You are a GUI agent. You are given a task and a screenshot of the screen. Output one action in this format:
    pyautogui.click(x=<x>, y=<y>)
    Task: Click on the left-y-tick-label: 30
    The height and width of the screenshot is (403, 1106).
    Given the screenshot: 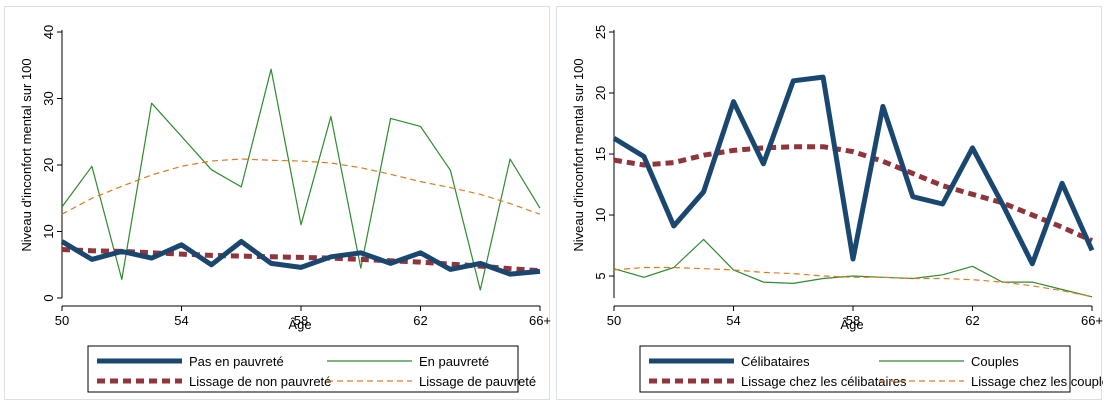 What is the action you would take?
    pyautogui.click(x=48, y=98)
    